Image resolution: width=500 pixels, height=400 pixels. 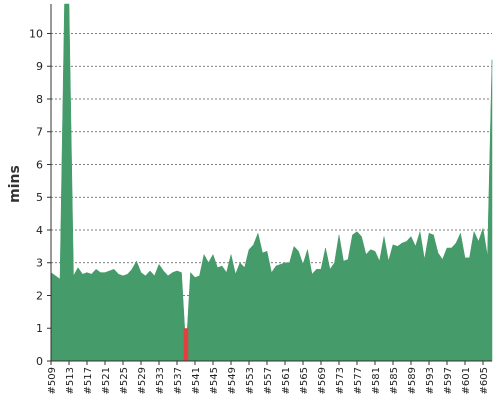 What do you see at coordinates (466, 380) in the screenshot?
I see `x-tick-label: #601` at bounding box center [466, 380].